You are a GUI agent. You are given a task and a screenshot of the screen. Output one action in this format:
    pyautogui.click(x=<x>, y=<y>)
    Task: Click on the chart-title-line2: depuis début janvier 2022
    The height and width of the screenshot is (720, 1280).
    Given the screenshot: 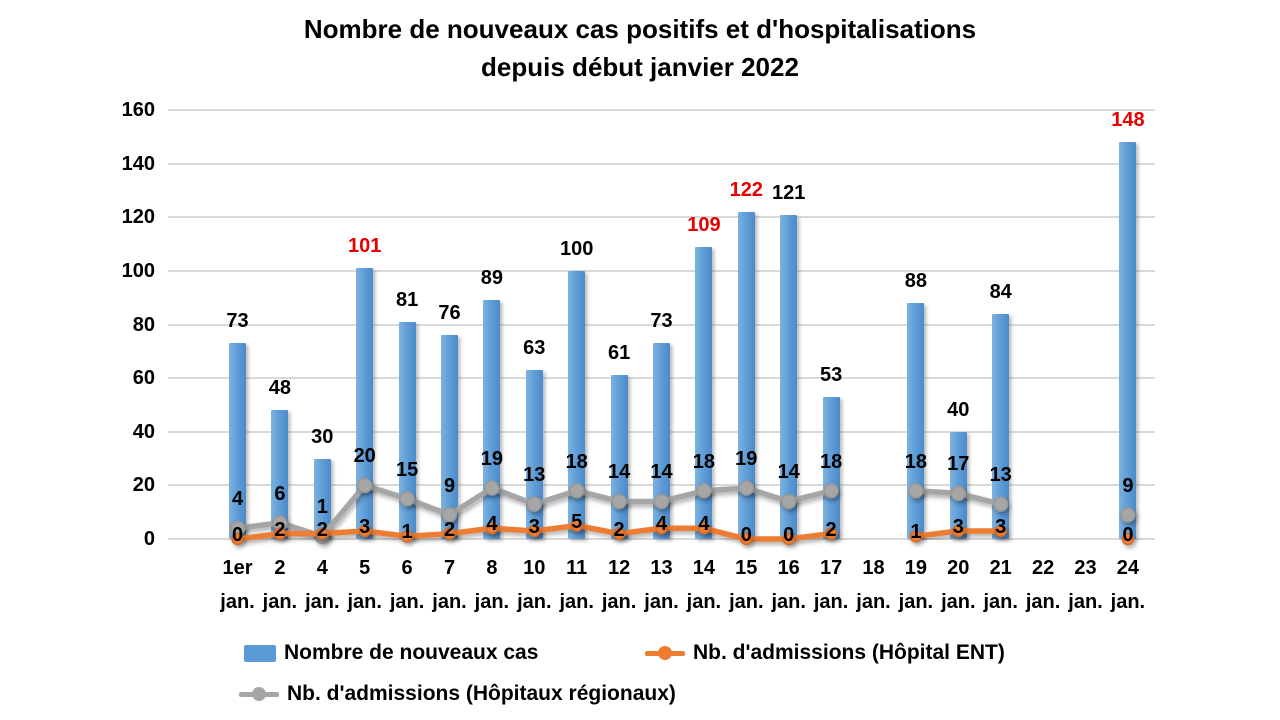 What is the action you would take?
    pyautogui.click(x=640, y=67)
    